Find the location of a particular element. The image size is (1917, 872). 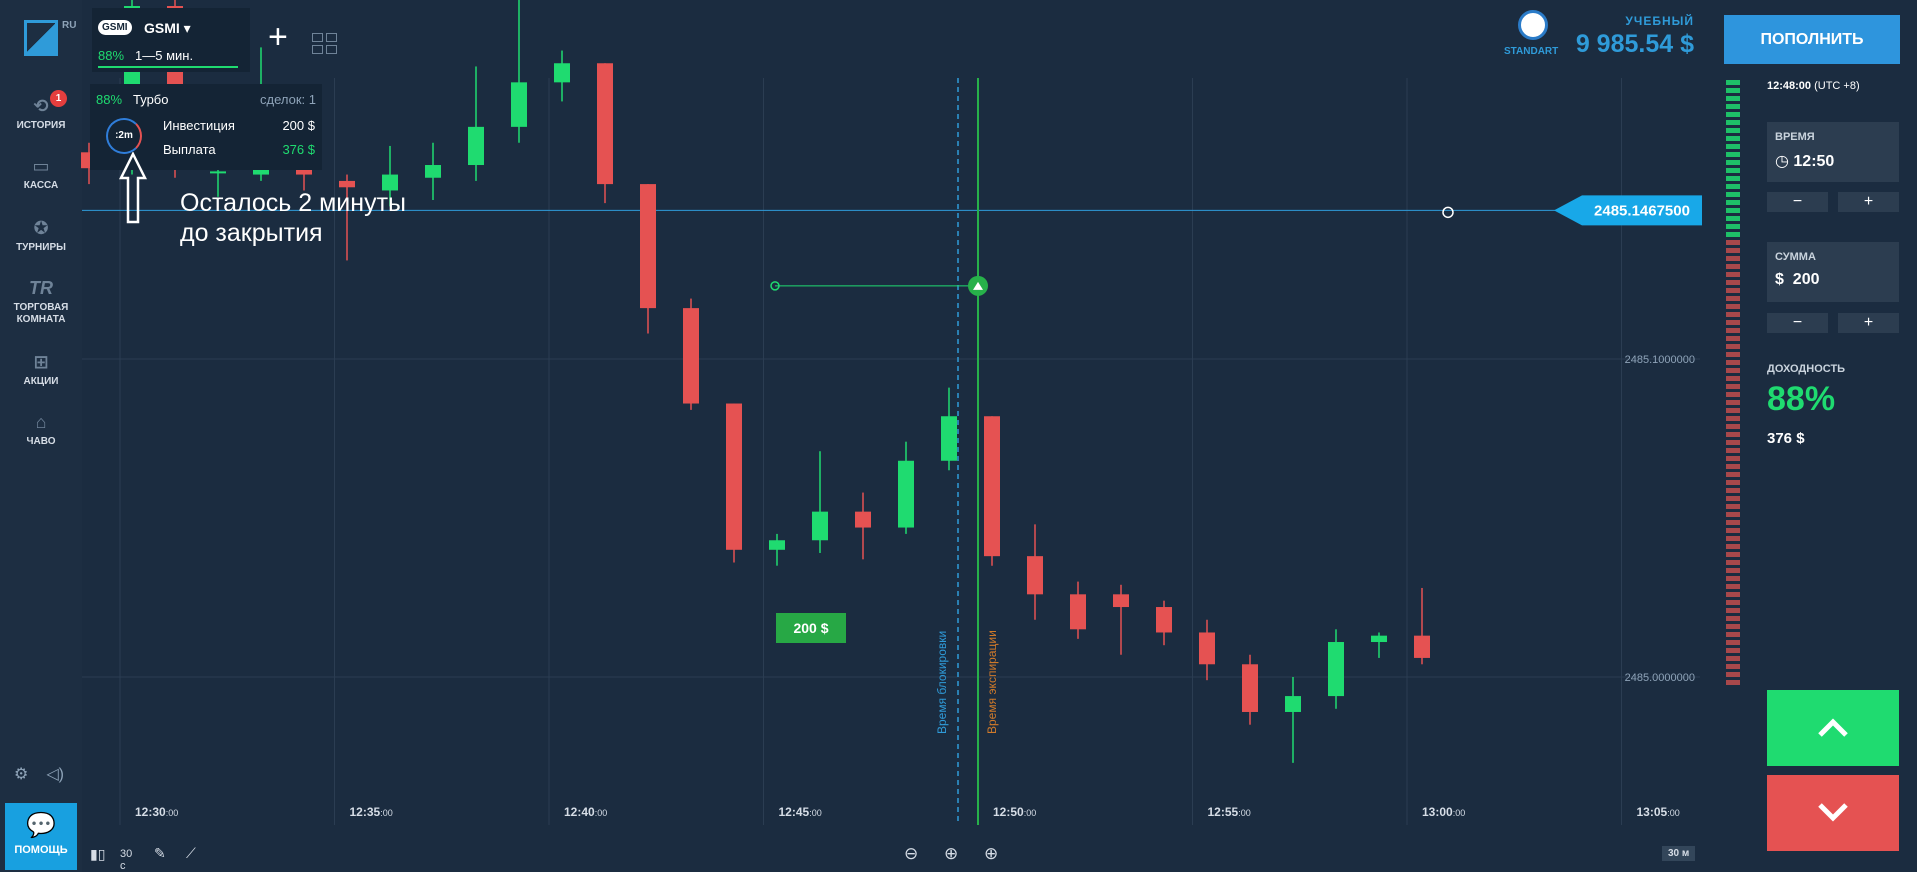

sidebar-item-tournaments: ✪ ТУРНИРЫ is located at coordinates (41, 236).